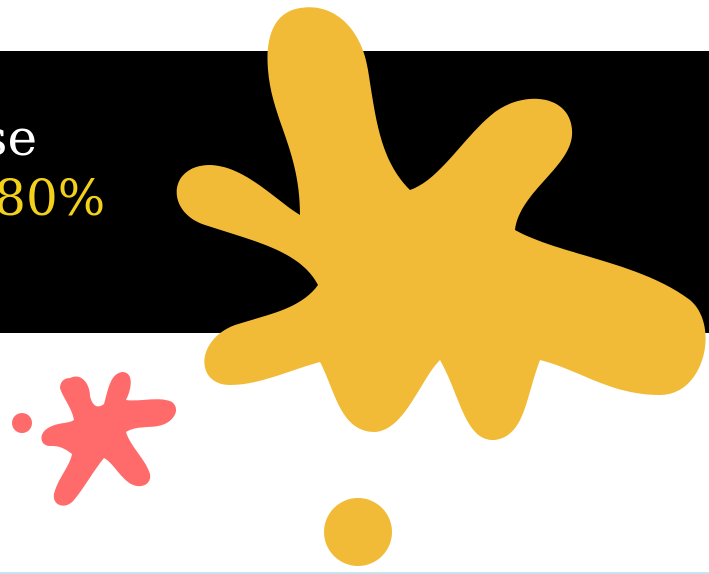 This screenshot has height=574, width=709. I want to click on headline-line-2: y 80%, so click(52, 198).